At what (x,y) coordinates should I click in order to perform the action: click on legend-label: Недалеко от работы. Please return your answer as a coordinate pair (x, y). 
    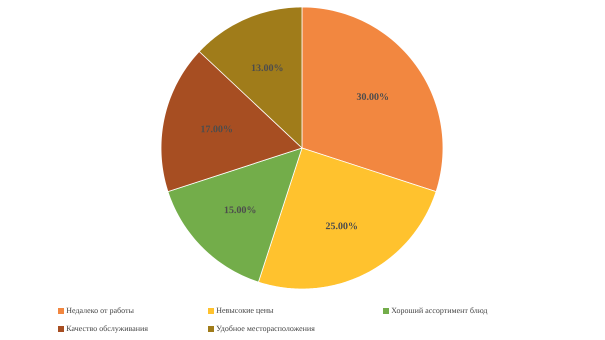
    Looking at the image, I should click on (100, 311).